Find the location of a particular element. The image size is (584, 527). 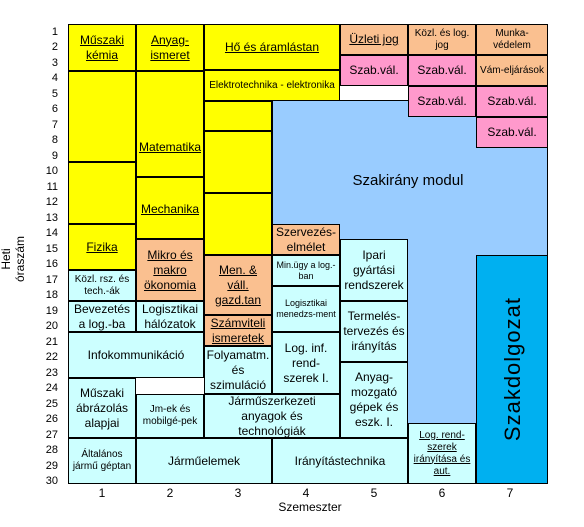

row-label: 18 is located at coordinates (51, 295).